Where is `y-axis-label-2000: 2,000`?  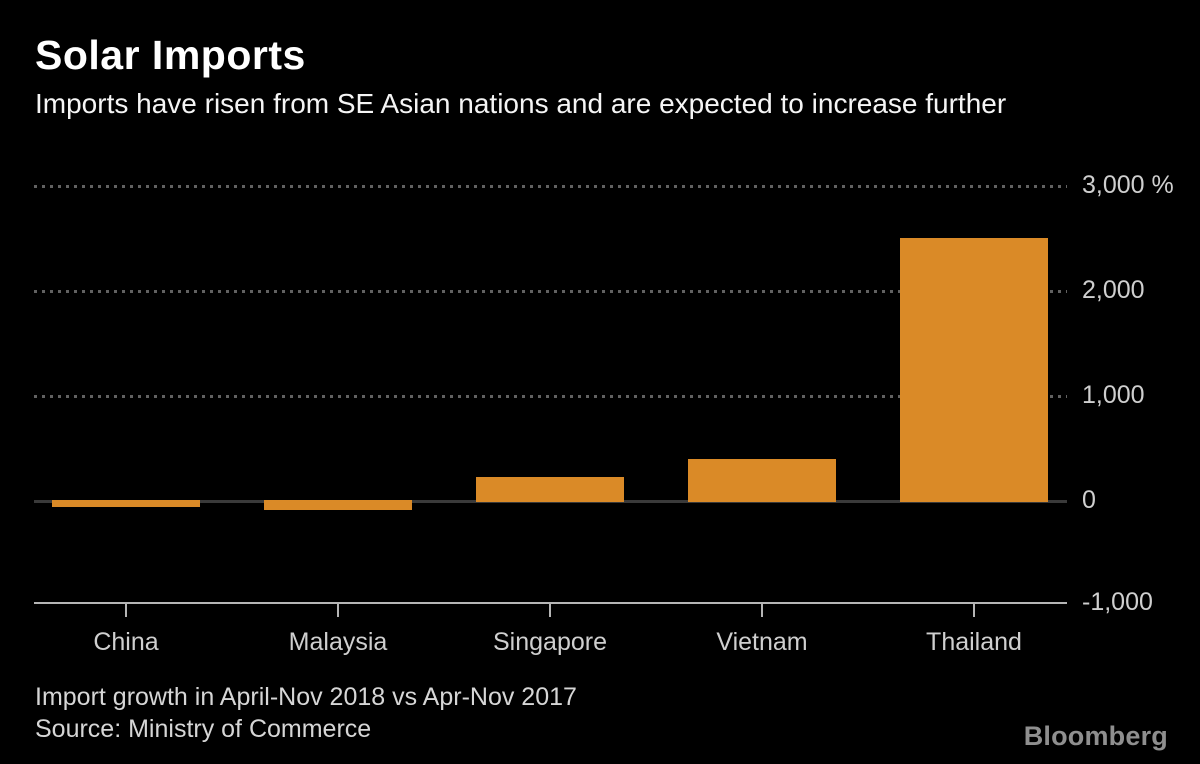 y-axis-label-2000: 2,000 is located at coordinates (1113, 290).